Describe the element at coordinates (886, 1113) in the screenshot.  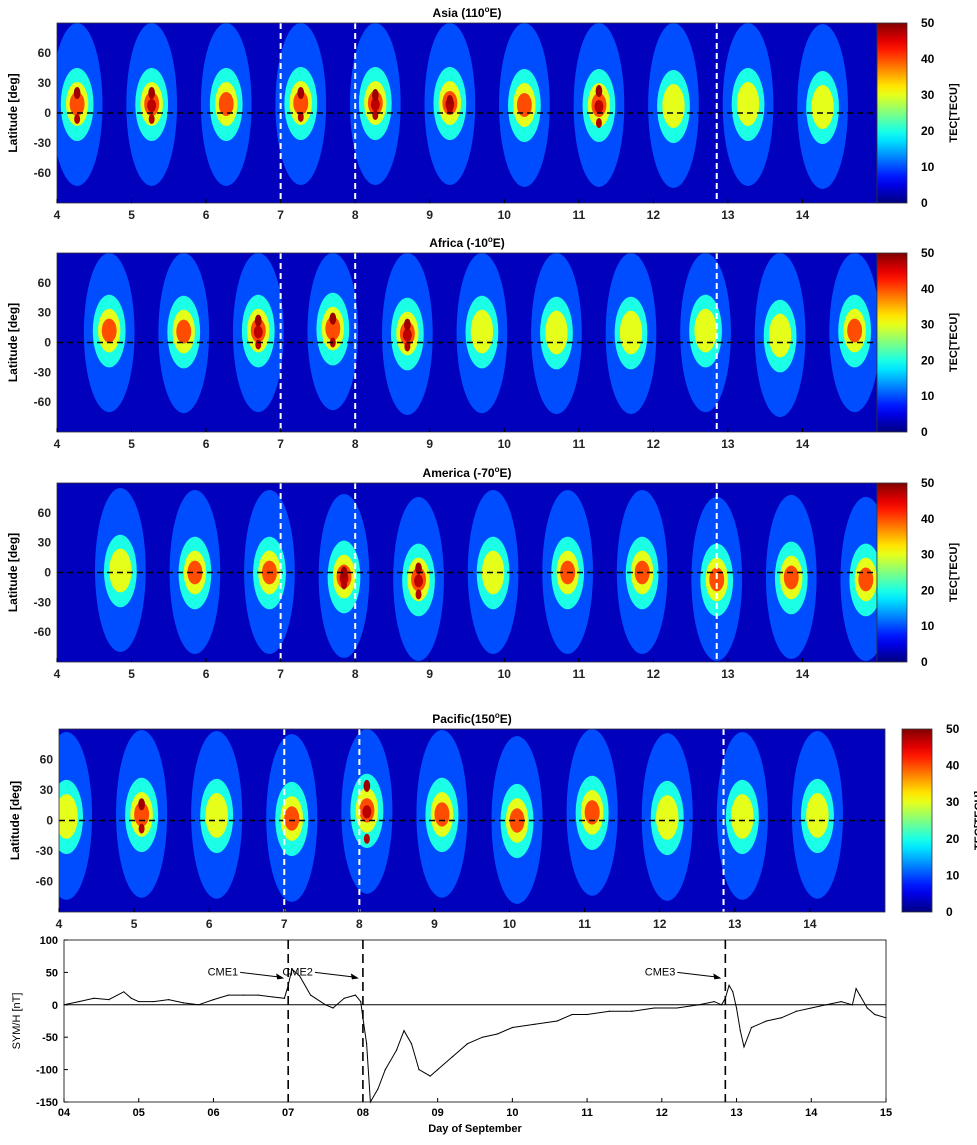
I see `x-tick-label: 15` at that location.